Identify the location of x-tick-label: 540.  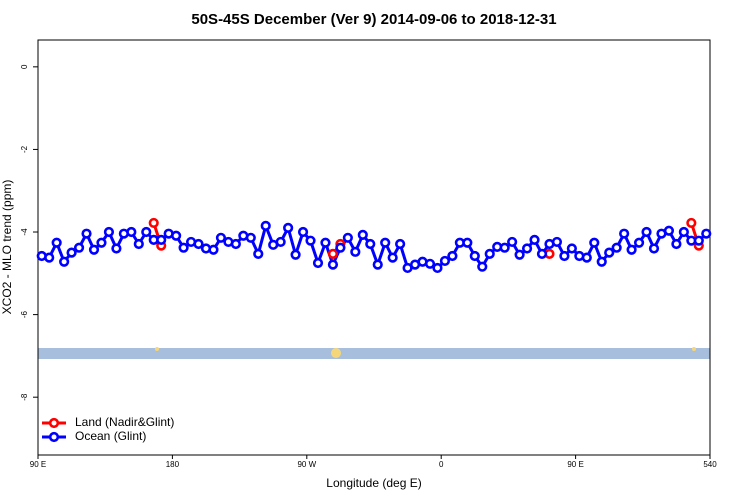
(710, 464).